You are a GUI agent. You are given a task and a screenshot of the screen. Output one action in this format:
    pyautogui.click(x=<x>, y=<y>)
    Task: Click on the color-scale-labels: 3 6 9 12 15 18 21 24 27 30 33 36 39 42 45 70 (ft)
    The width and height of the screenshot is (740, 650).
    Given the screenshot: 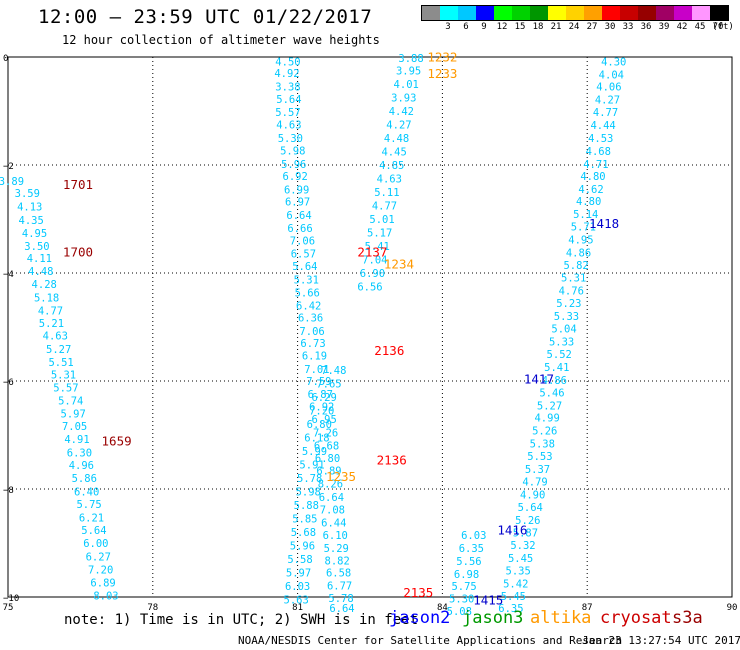 What is the action you would take?
    pyautogui.click(x=577, y=28)
    